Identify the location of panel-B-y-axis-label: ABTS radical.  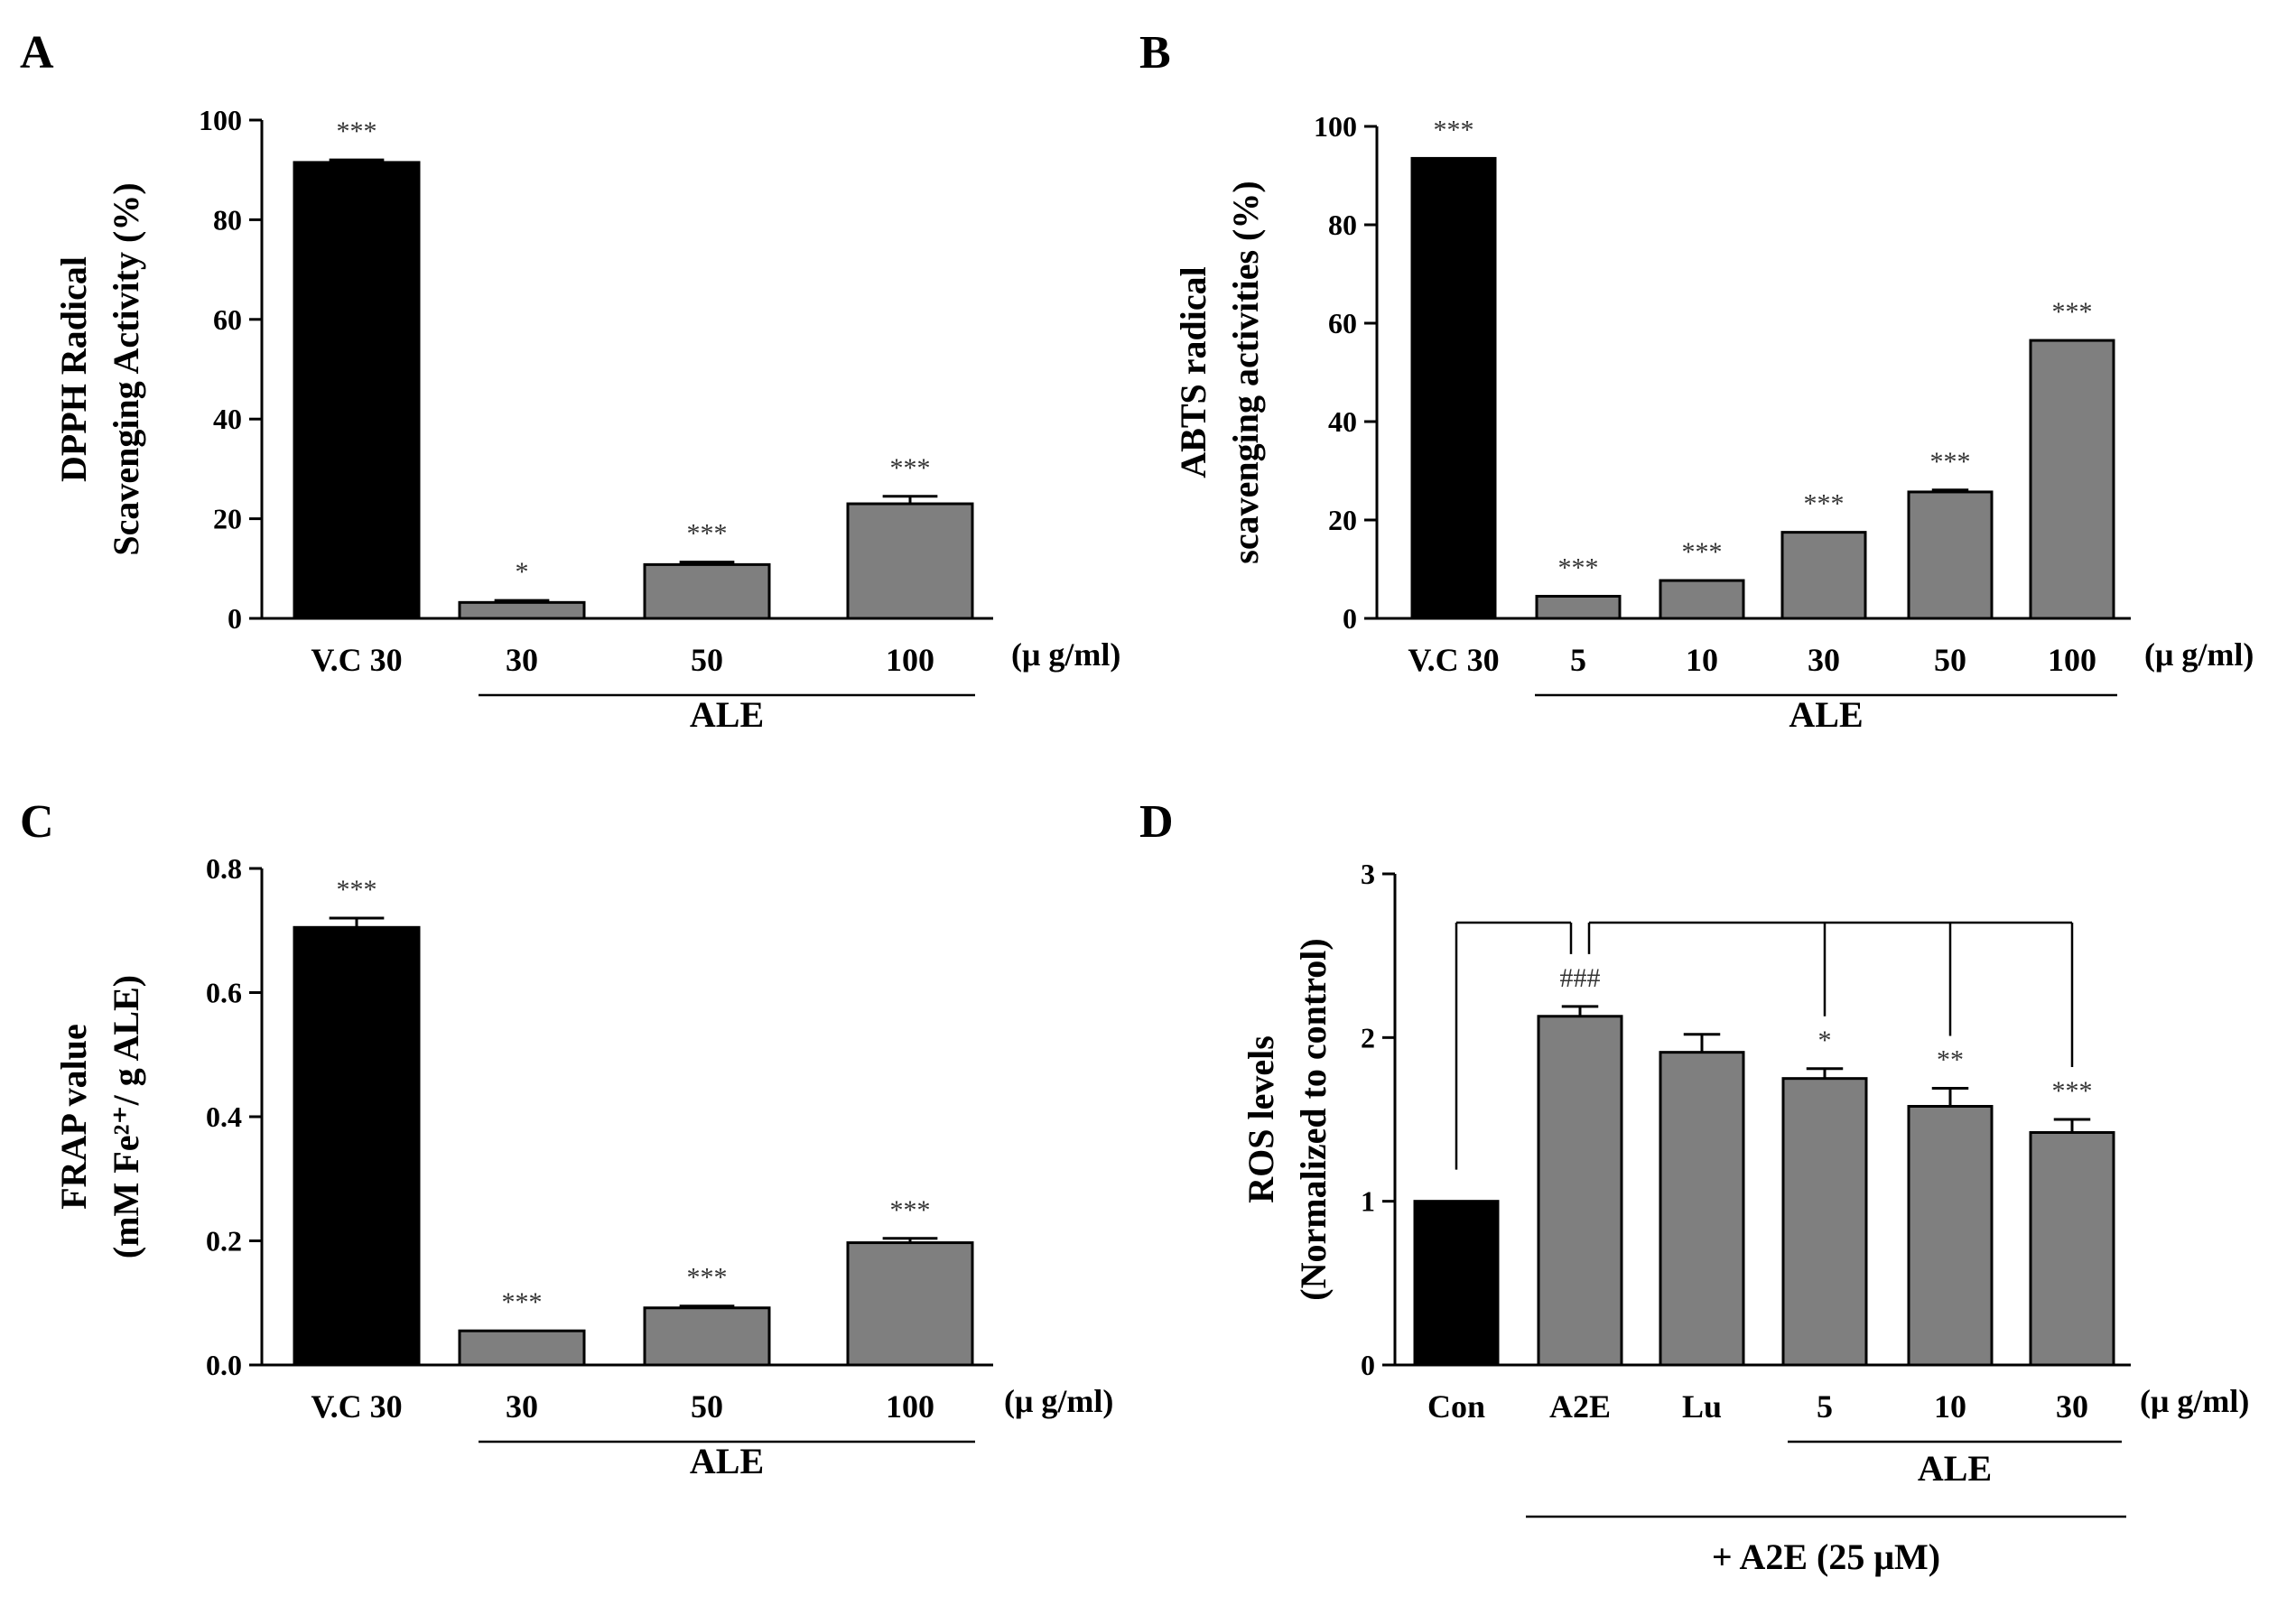
(1193, 372).